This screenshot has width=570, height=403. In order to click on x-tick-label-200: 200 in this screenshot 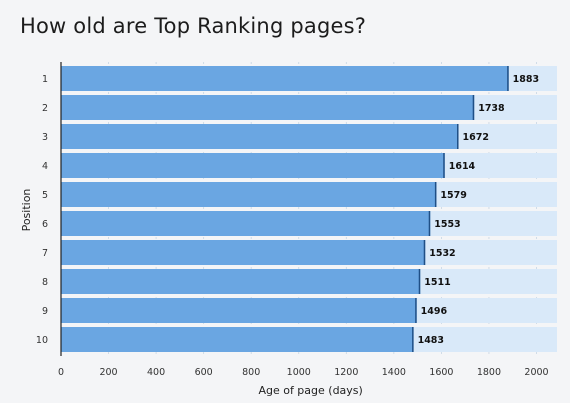, I will do `click(108, 372)`.